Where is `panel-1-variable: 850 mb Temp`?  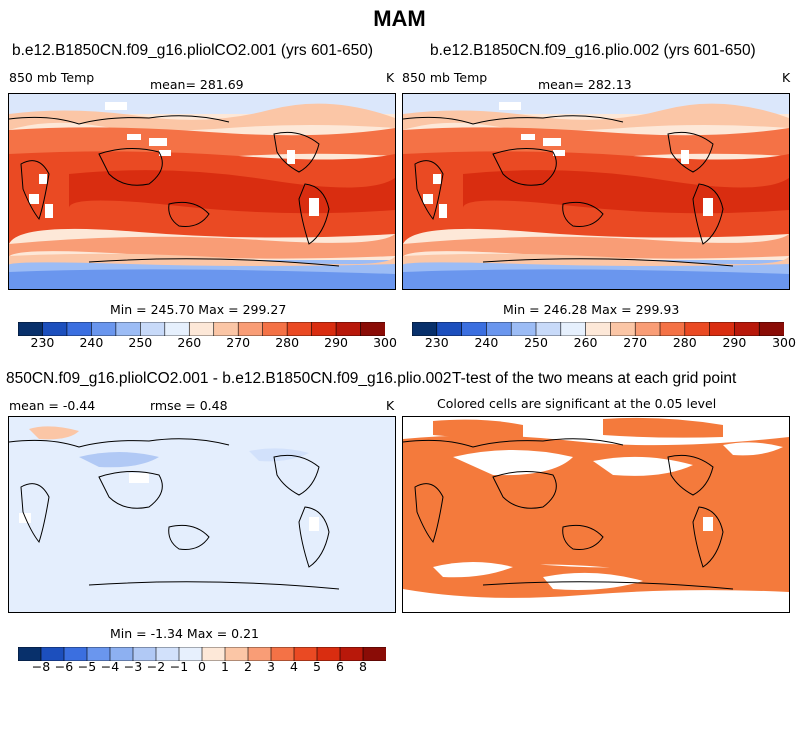 panel-1-variable: 850 mb Temp is located at coordinates (52, 77).